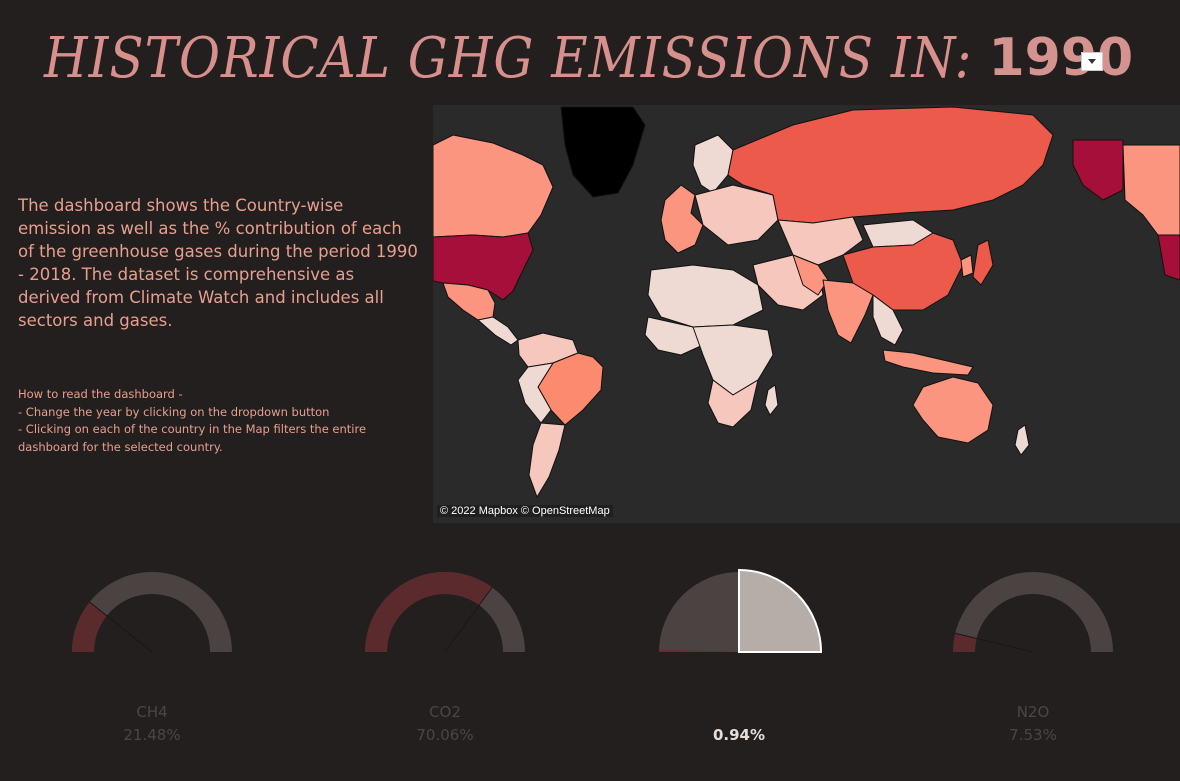 The image size is (1180, 781). What do you see at coordinates (888, 320) in the screenshot?
I see `country-southeast-asia` at bounding box center [888, 320].